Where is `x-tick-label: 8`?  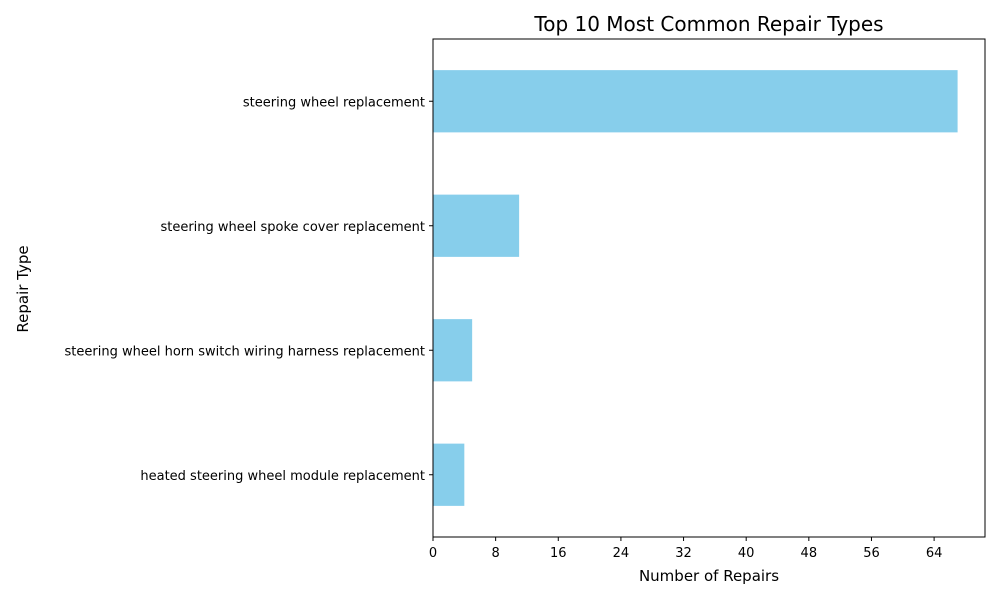 x-tick-label: 8 is located at coordinates (495, 553).